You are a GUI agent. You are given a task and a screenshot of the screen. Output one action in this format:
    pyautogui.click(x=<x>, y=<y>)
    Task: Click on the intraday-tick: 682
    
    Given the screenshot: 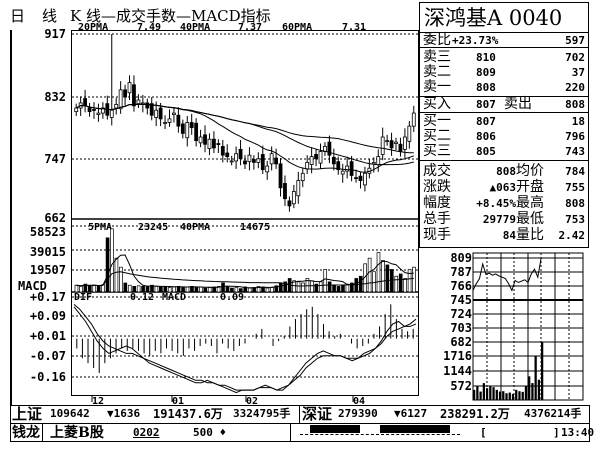 What is the action you would take?
    pyautogui.click(x=461, y=342)
    